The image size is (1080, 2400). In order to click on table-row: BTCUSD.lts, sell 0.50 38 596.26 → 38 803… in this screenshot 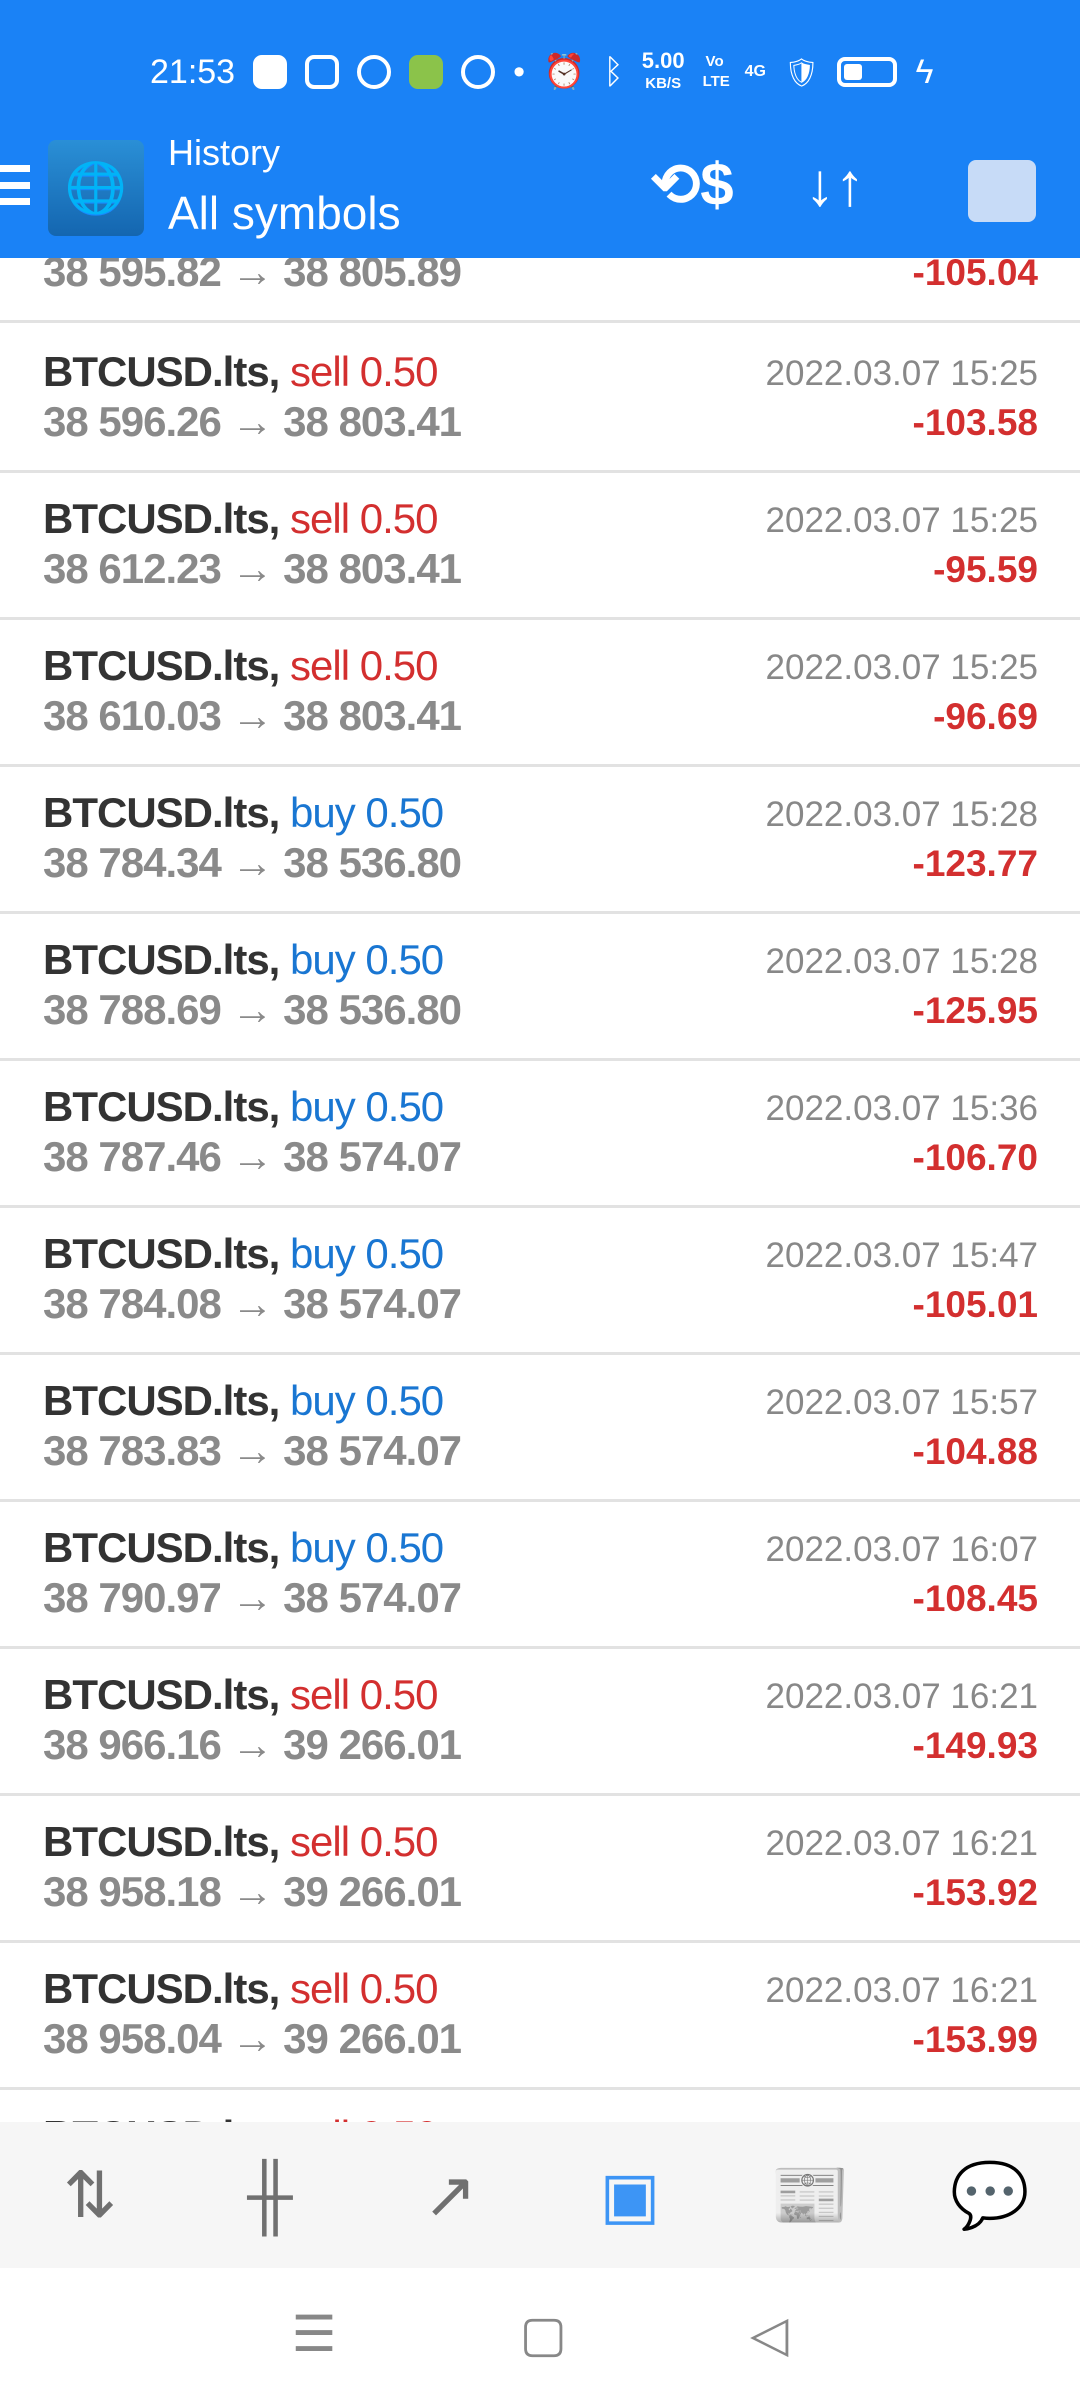, I will do `click(540, 399)`.